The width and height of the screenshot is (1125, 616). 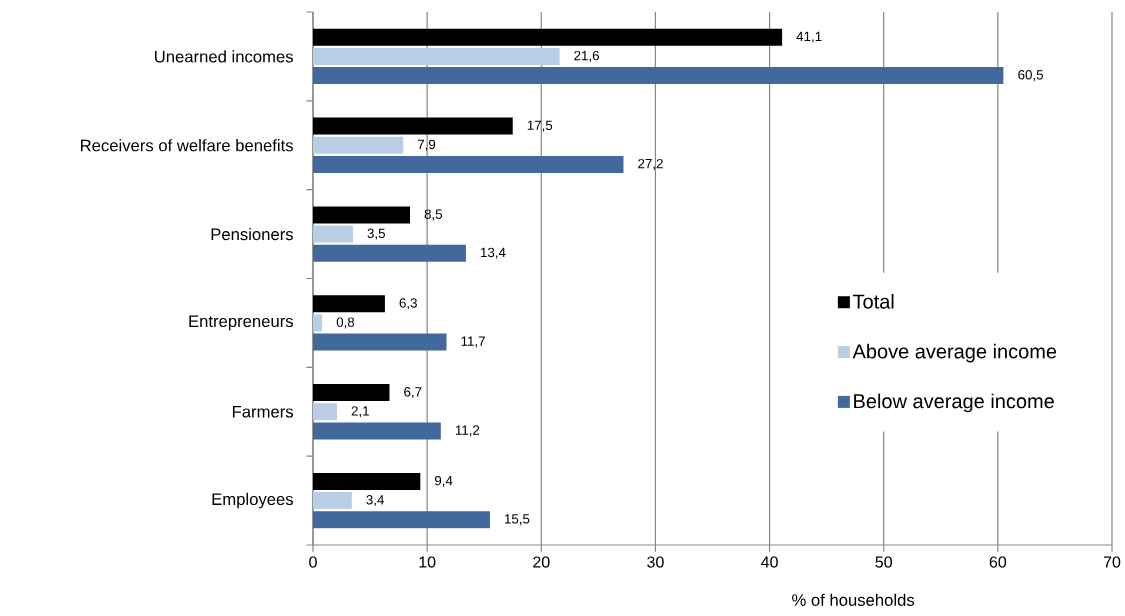 I want to click on y-tick-label: Farmers, so click(x=263, y=411).